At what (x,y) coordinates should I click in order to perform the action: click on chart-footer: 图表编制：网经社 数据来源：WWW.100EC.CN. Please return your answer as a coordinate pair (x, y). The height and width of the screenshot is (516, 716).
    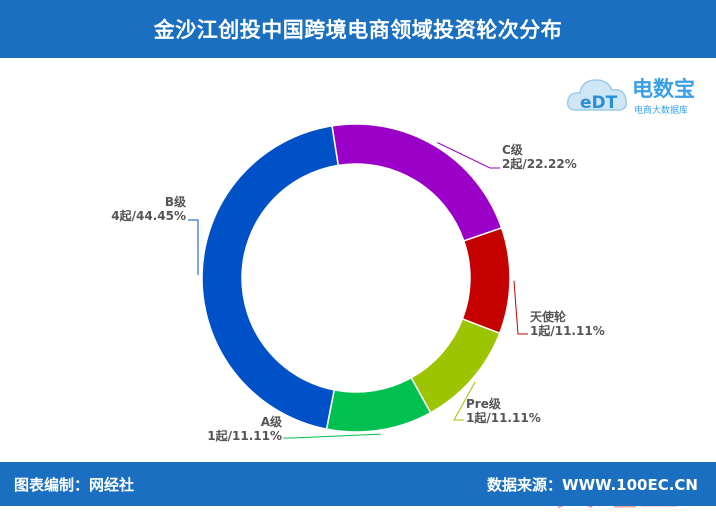
    Looking at the image, I should click on (358, 484).